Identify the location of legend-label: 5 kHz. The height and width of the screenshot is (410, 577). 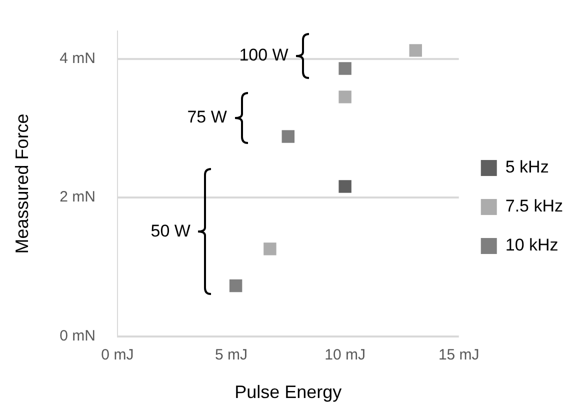
(527, 167).